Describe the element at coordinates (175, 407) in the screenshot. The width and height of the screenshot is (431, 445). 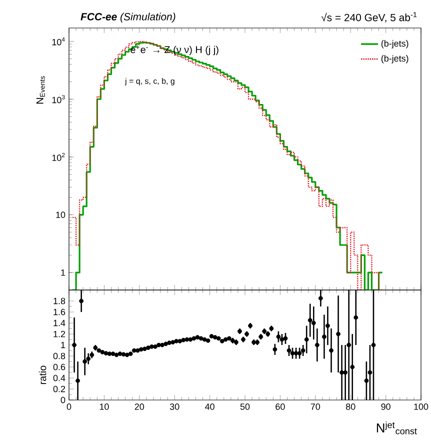
I see `x-tick-label: 30` at that location.